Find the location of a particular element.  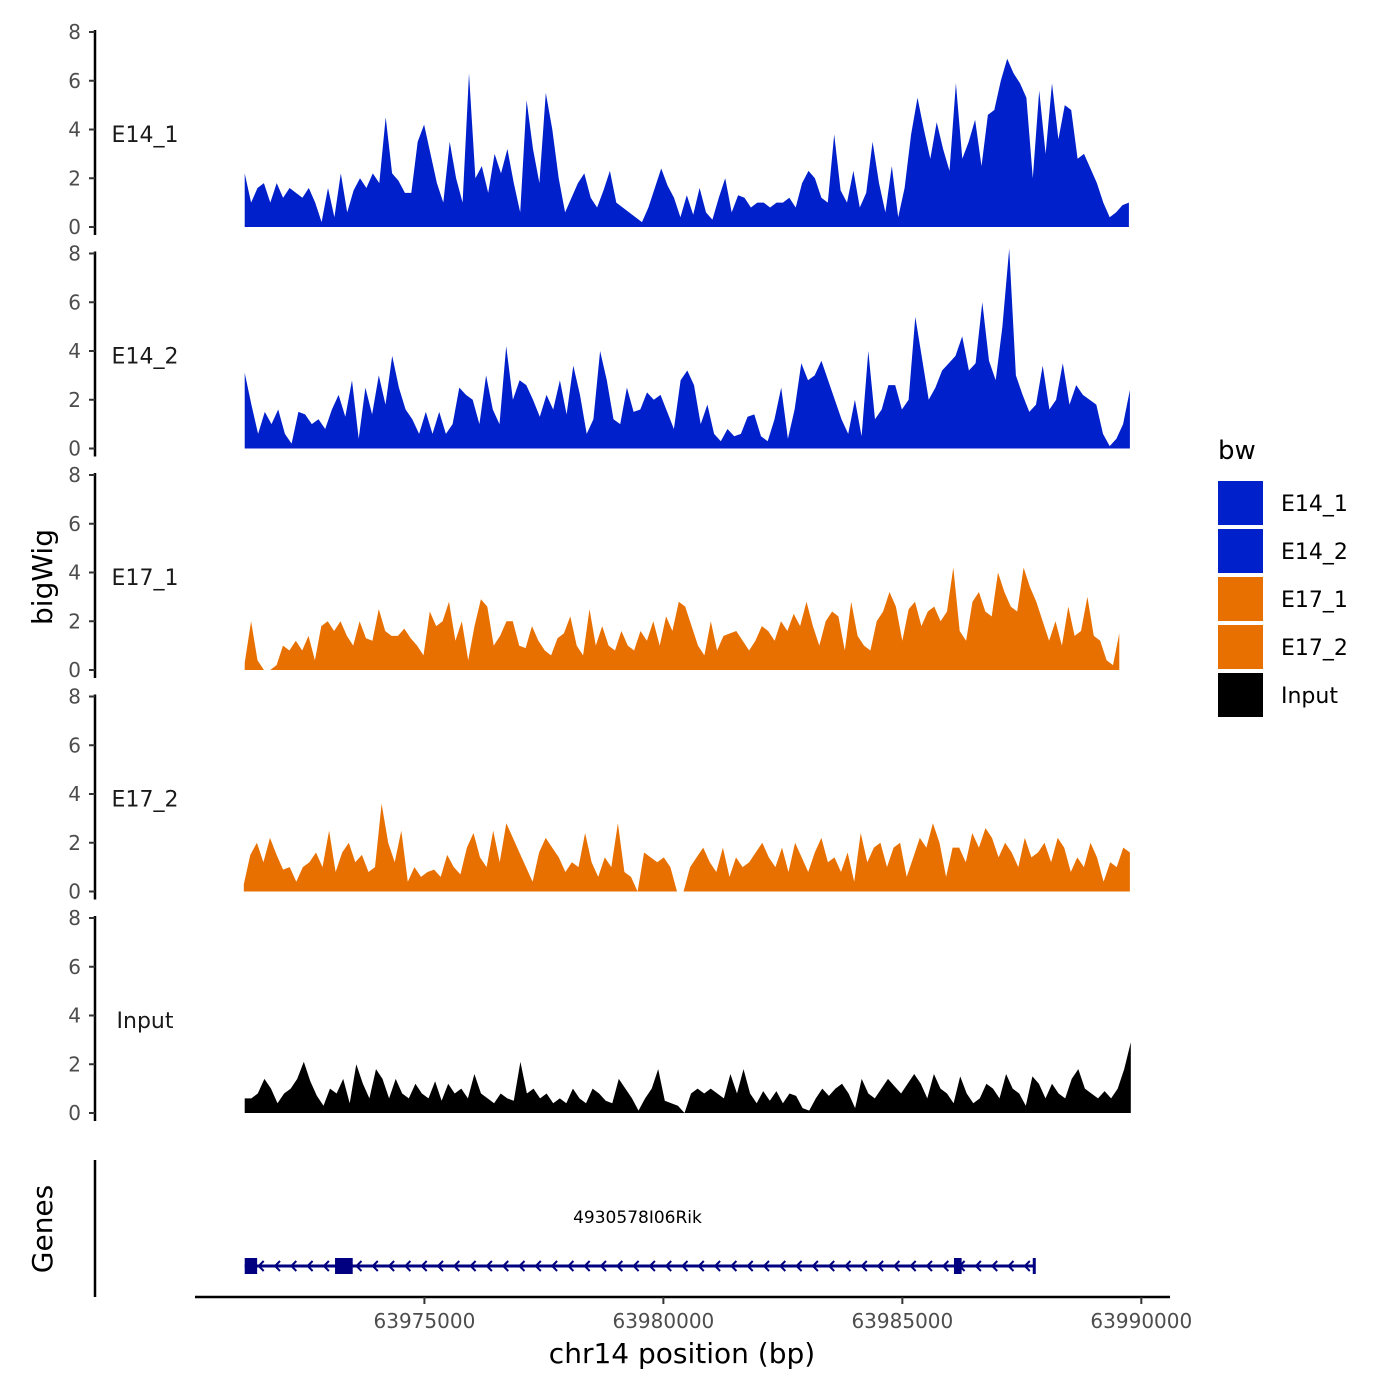

track-e14-2: 0 2 4 6 8 E14_2 is located at coordinates (599, 351).